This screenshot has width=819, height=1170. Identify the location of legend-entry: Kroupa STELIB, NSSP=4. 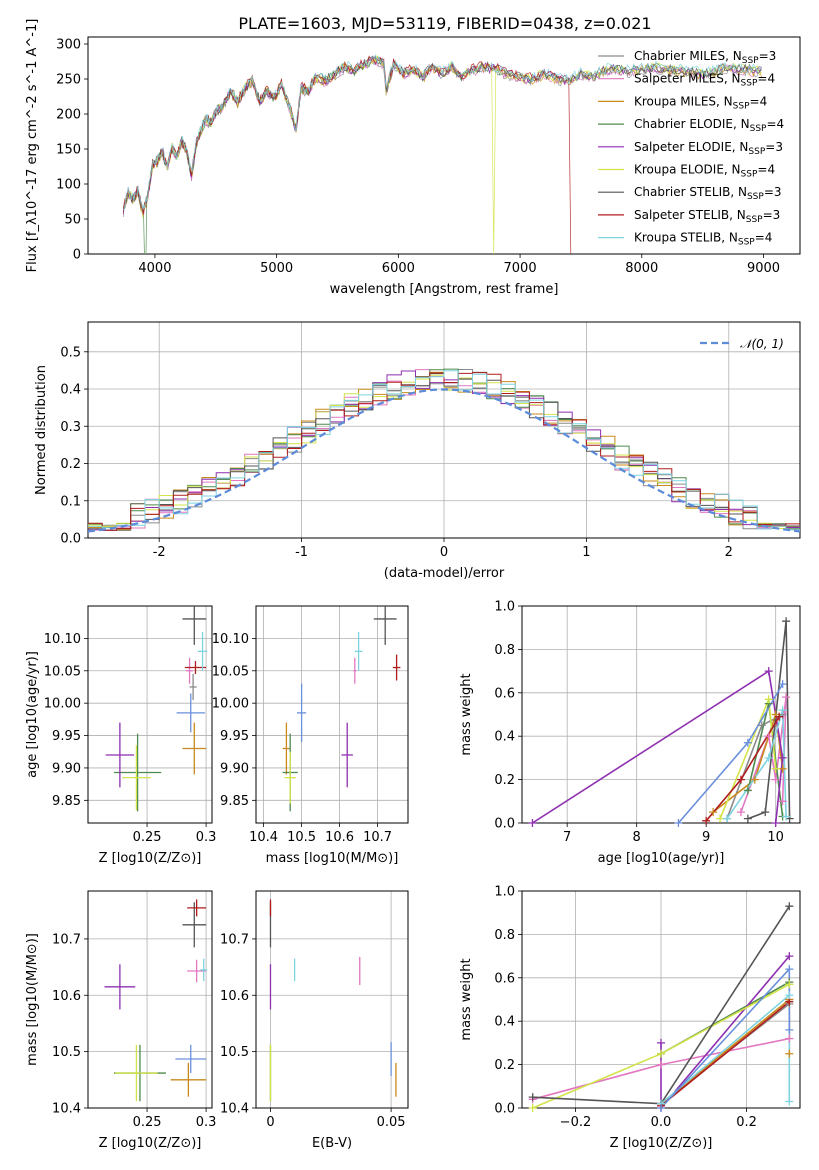
(703, 239).